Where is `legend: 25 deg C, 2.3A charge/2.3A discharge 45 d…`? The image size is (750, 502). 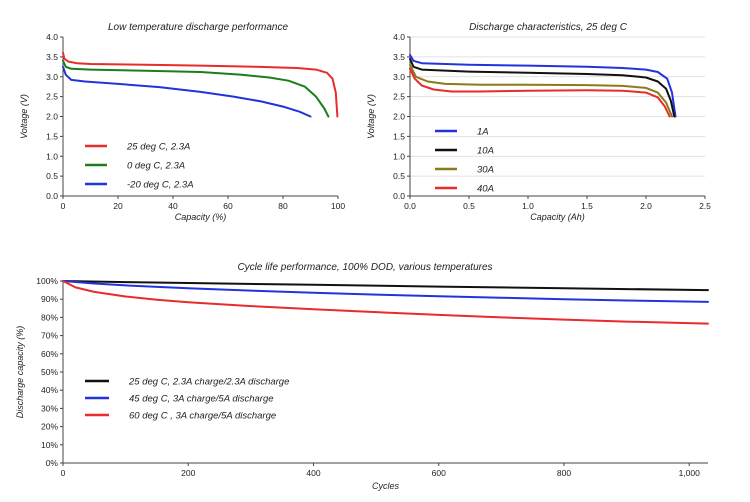
legend: 25 deg C, 2.3A charge/2.3A discharge 45 d… is located at coordinates (187, 399).